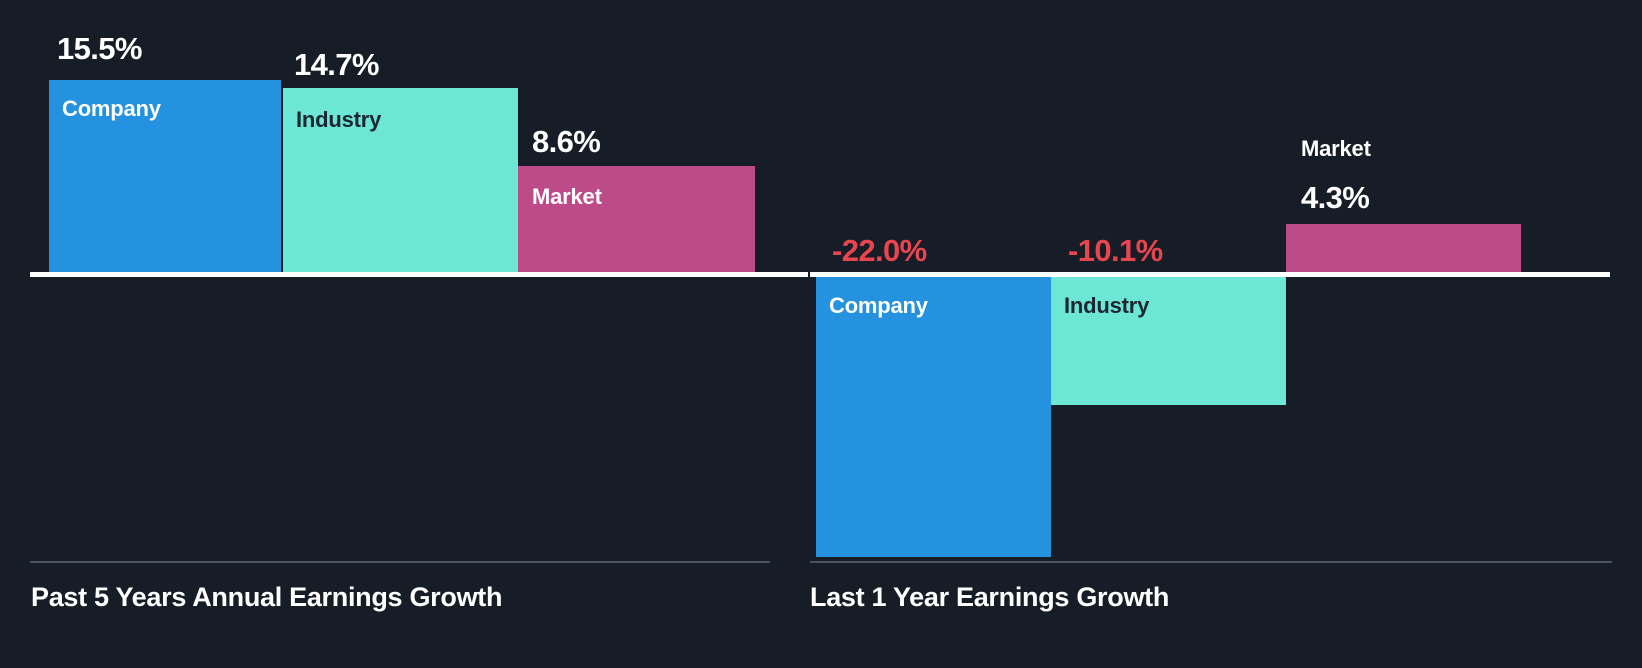 Image resolution: width=1642 pixels, height=668 pixels. Describe the element at coordinates (337, 64) in the screenshot. I see `value-label-industry: 14.7%` at that location.